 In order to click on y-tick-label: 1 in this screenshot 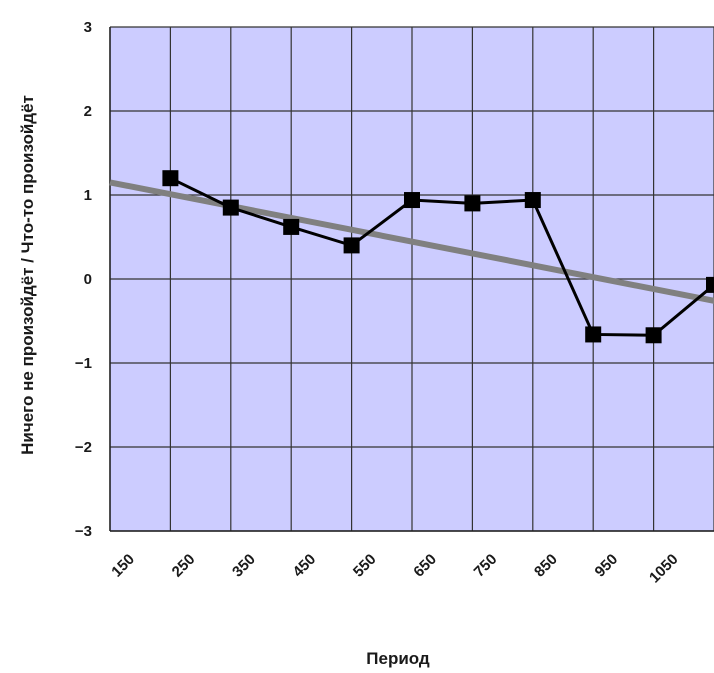, I will do `click(88, 195)`.